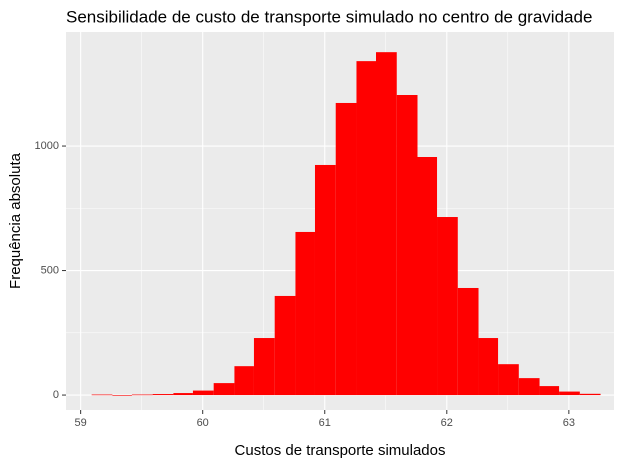 The width and height of the screenshot is (640, 462). I want to click on x-tick-label: 59, so click(81, 423).